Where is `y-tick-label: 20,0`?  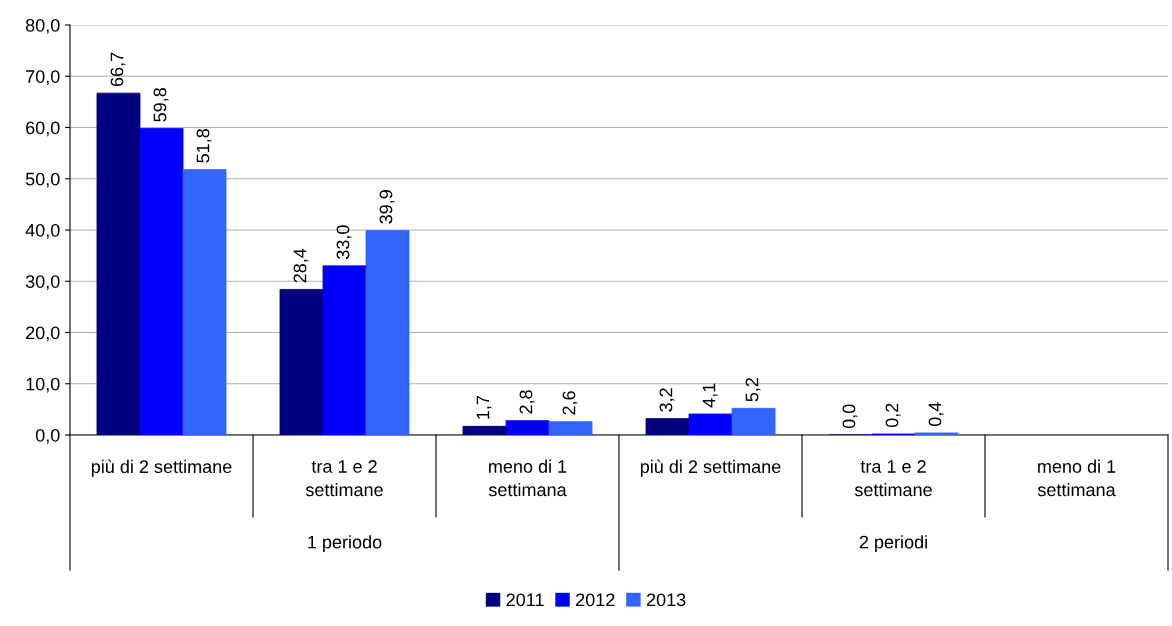 y-tick-label: 20,0 is located at coordinates (43, 334).